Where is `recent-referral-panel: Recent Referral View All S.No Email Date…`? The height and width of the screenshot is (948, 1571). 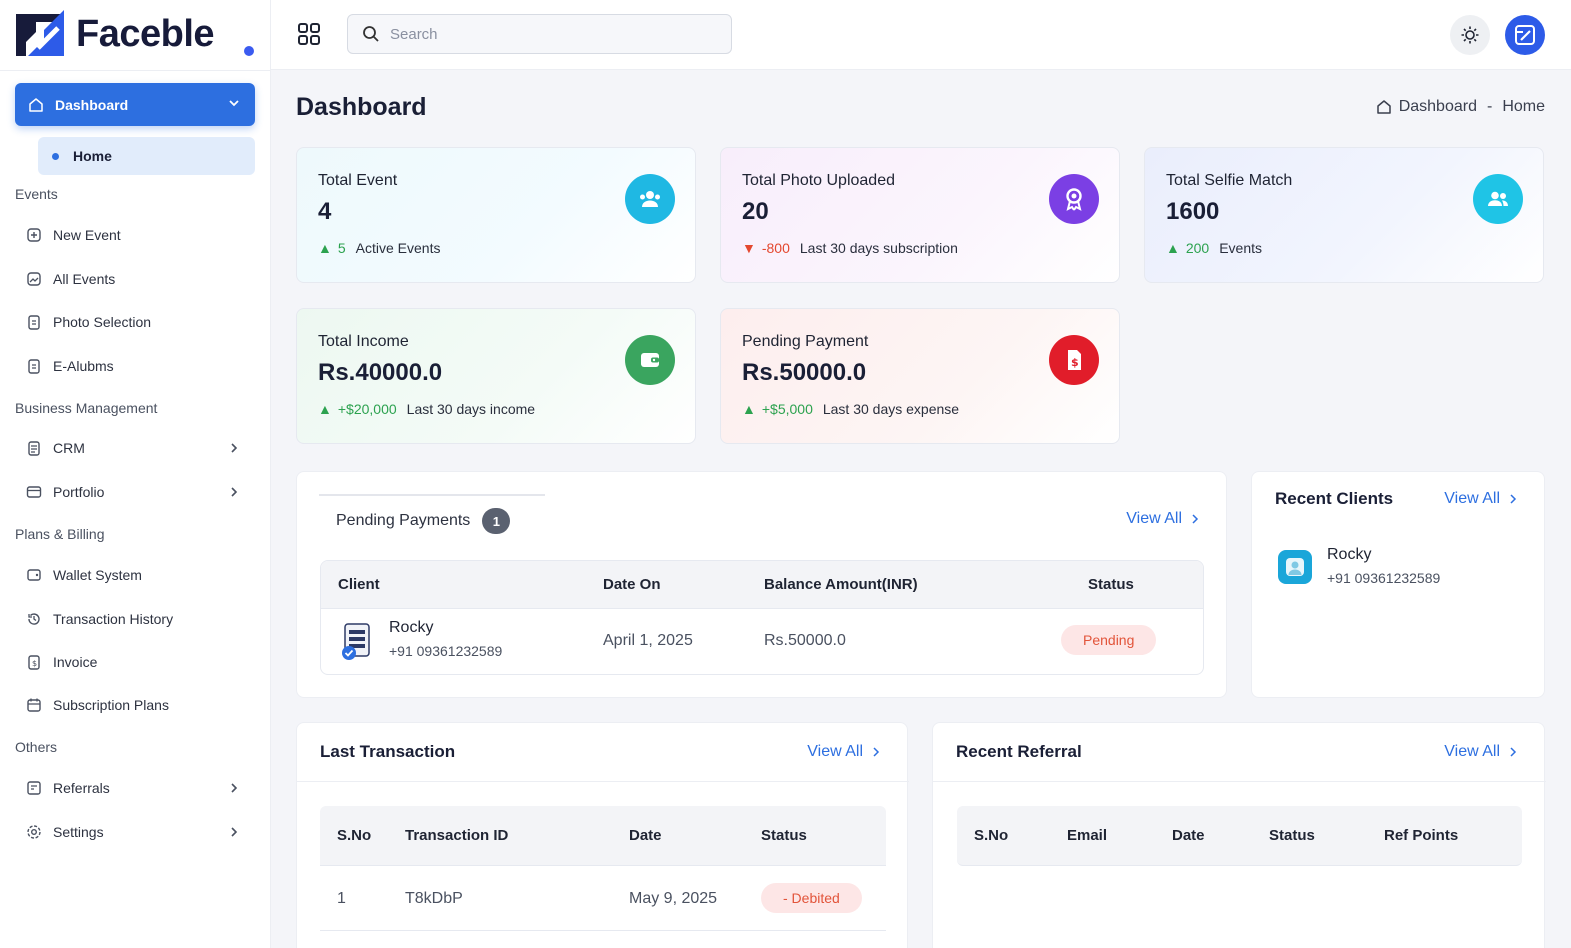 recent-referral-panel: Recent Referral View All S.No Email Date… is located at coordinates (1239, 835).